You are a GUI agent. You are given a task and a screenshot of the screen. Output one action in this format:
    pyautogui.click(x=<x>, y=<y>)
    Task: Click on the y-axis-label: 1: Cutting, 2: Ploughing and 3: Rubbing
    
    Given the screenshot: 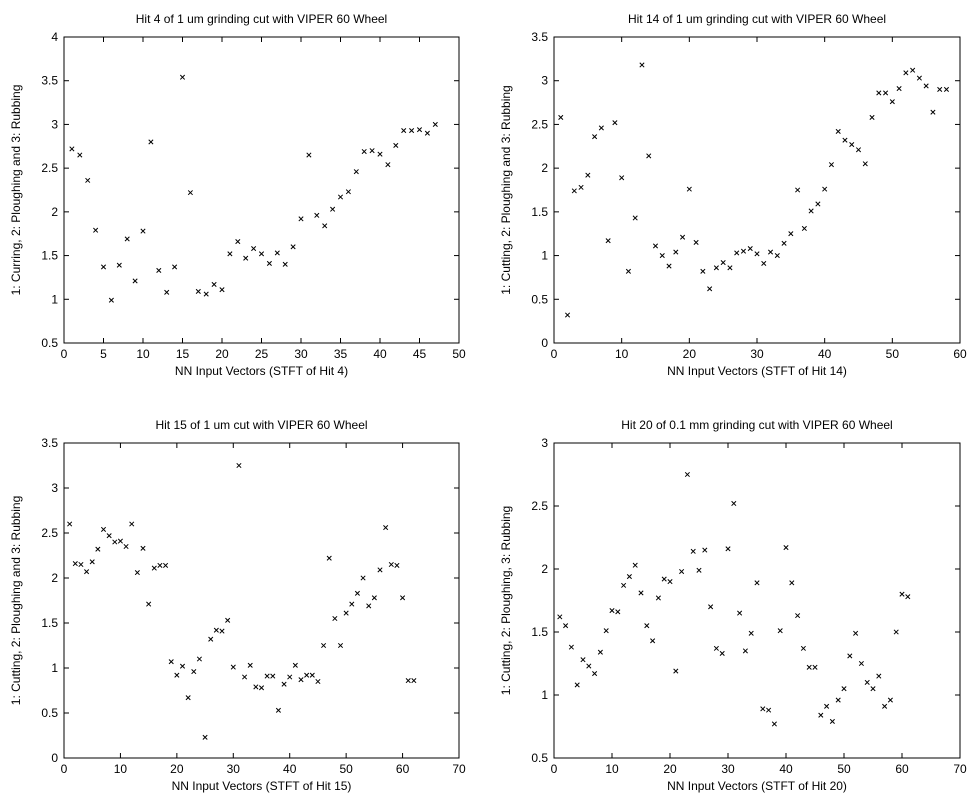 What is the action you would take?
    pyautogui.click(x=16, y=600)
    